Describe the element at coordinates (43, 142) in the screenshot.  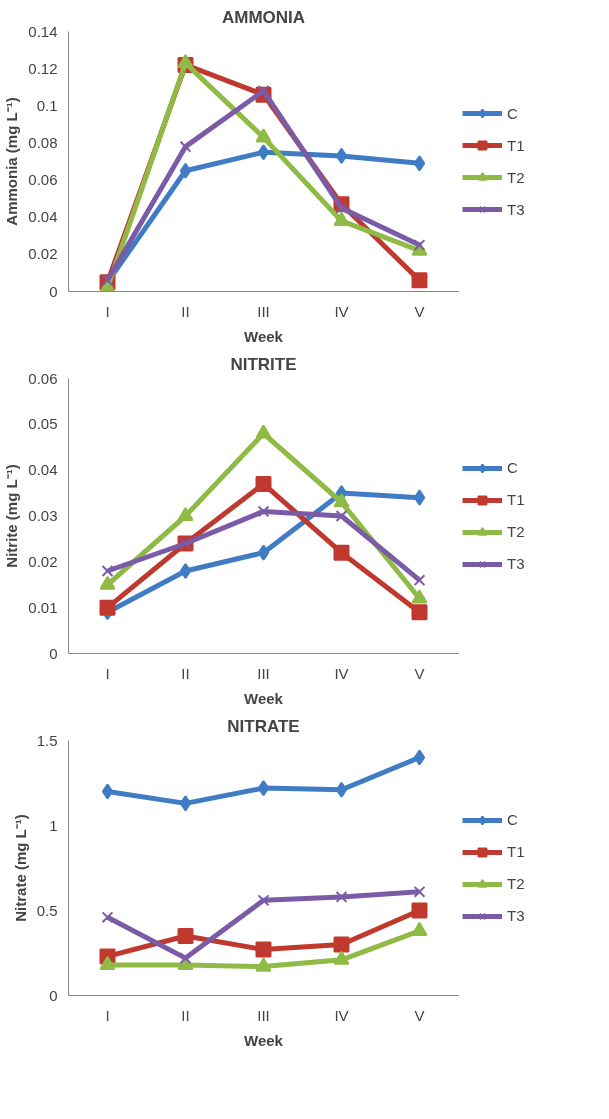
I see `y-tick-label: 0.08` at that location.